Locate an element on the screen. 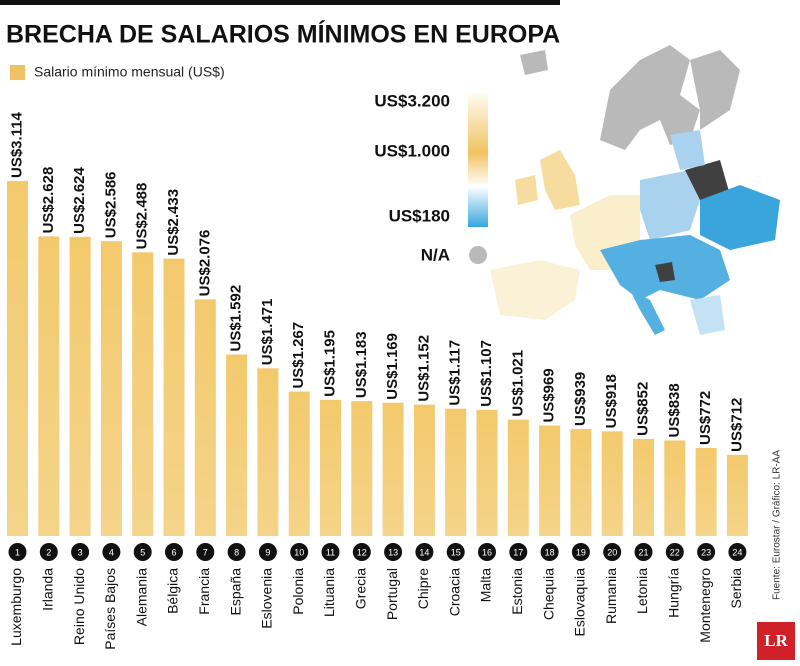  rank-label: 6 is located at coordinates (173, 552).